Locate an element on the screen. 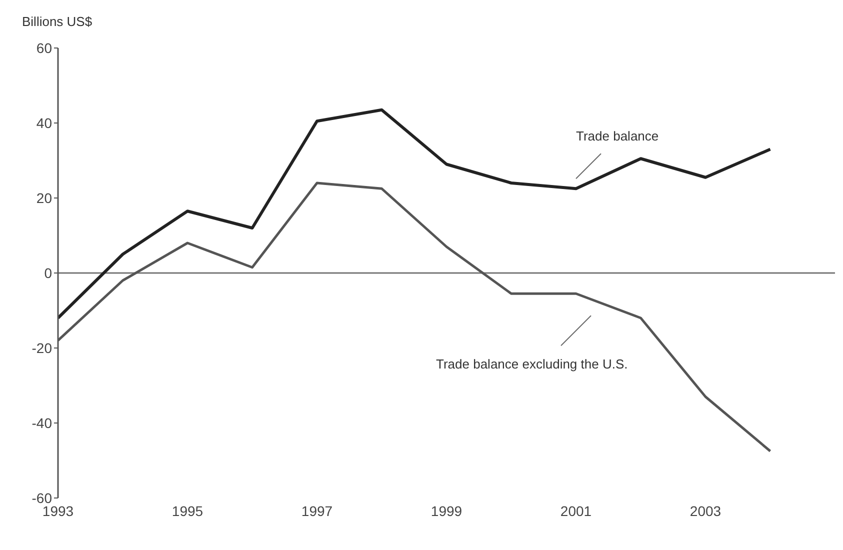  x-tick-label: 2001 is located at coordinates (576, 510).